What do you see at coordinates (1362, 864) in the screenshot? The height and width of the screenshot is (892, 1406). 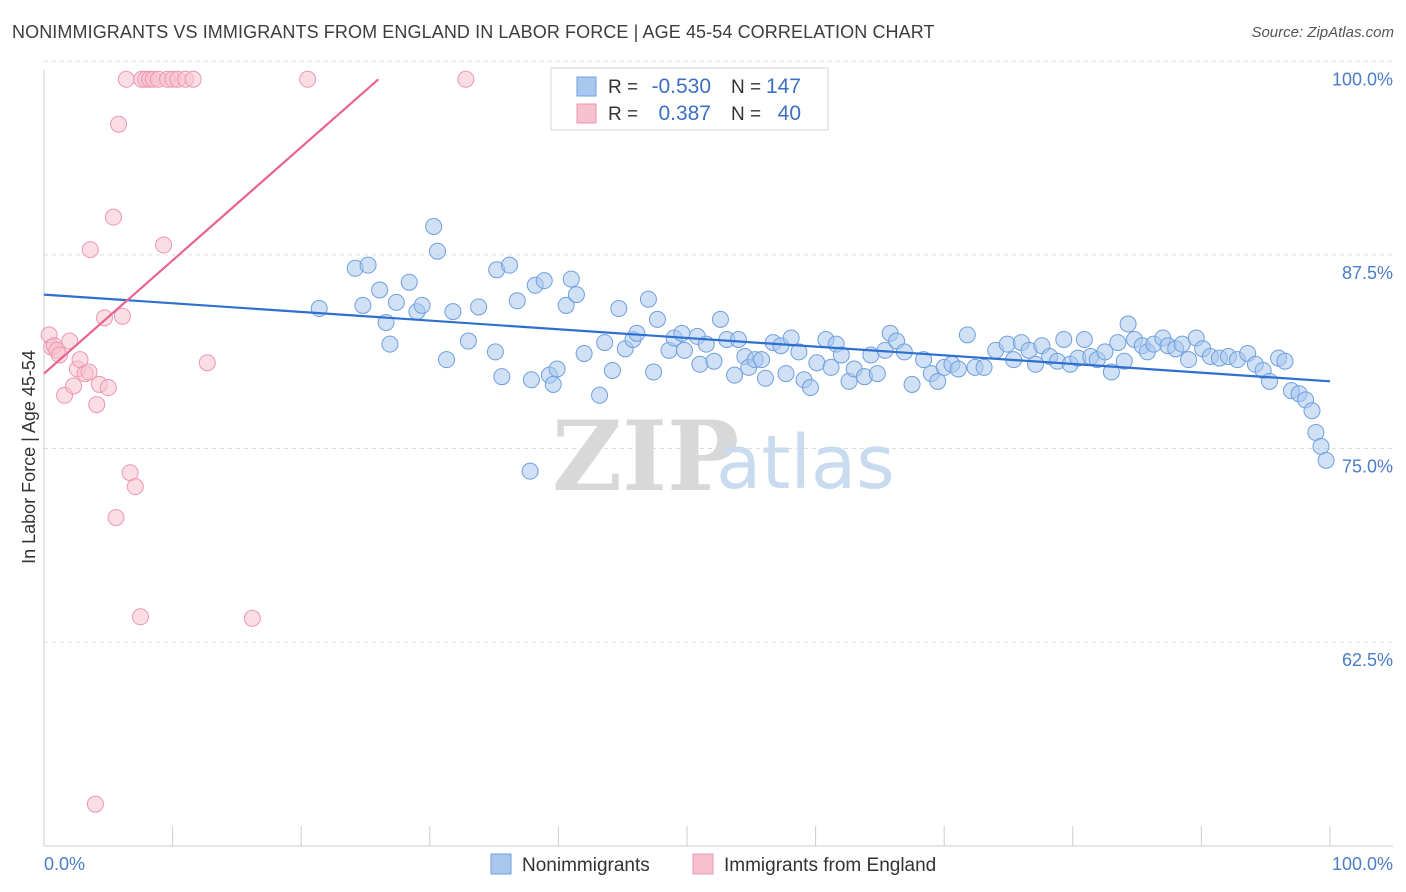 I see `x-tick-label-max: 100.0%` at bounding box center [1362, 864].